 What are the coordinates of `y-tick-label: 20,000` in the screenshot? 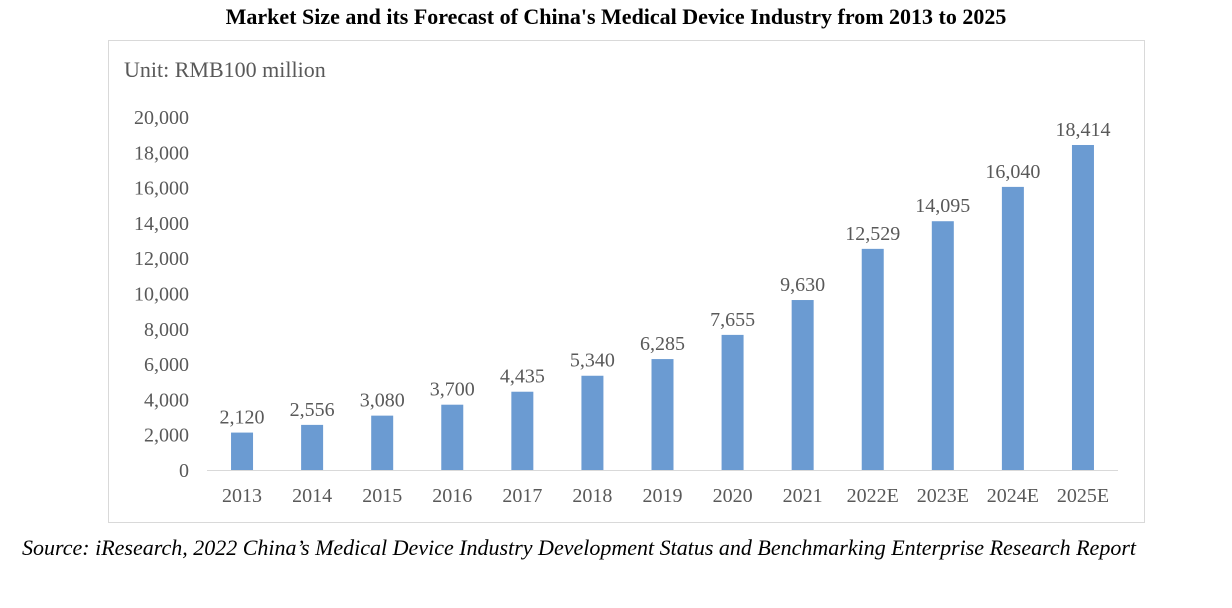 It's located at (161, 118).